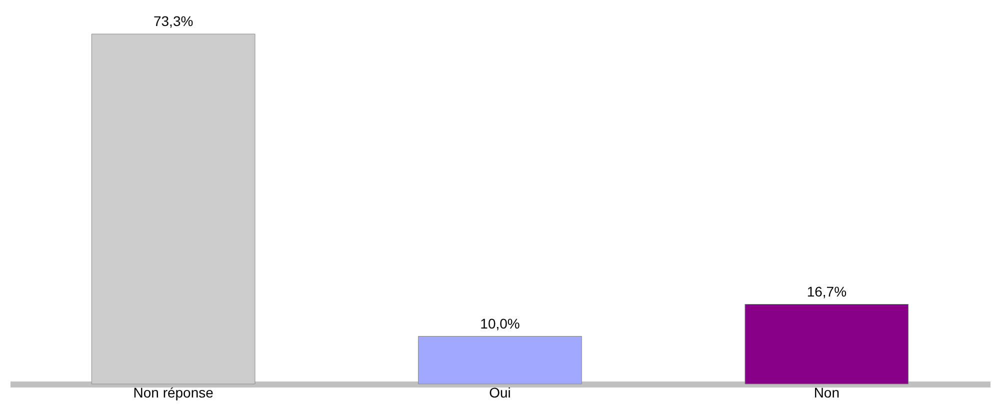 The height and width of the screenshot is (405, 1000). I want to click on data-label: 16,7%, so click(826, 291).